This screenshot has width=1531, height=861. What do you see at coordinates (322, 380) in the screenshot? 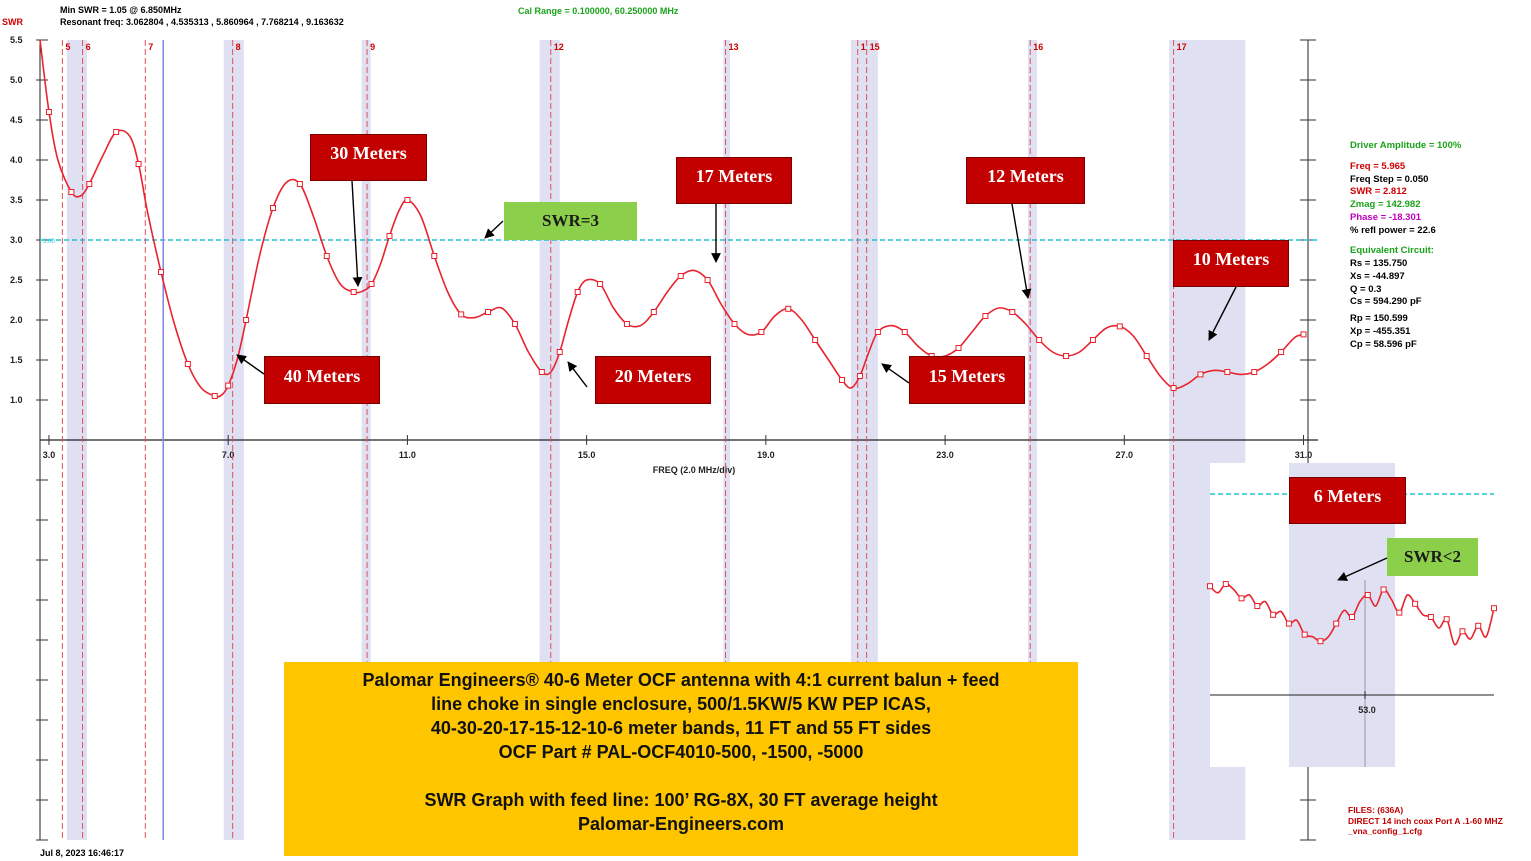
I see `label-40-meters: 40 Meters` at bounding box center [322, 380].